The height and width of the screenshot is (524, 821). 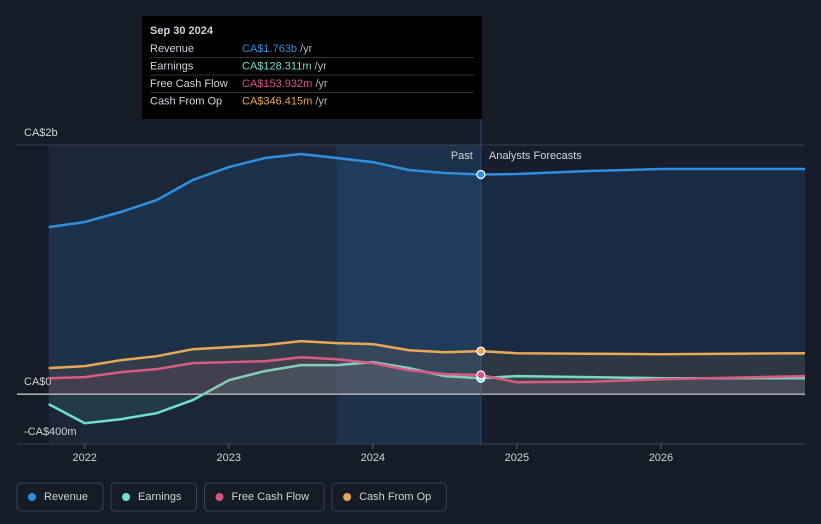 What do you see at coordinates (182, 31) in the screenshot?
I see `tooltip-date: Sep 30 2024` at bounding box center [182, 31].